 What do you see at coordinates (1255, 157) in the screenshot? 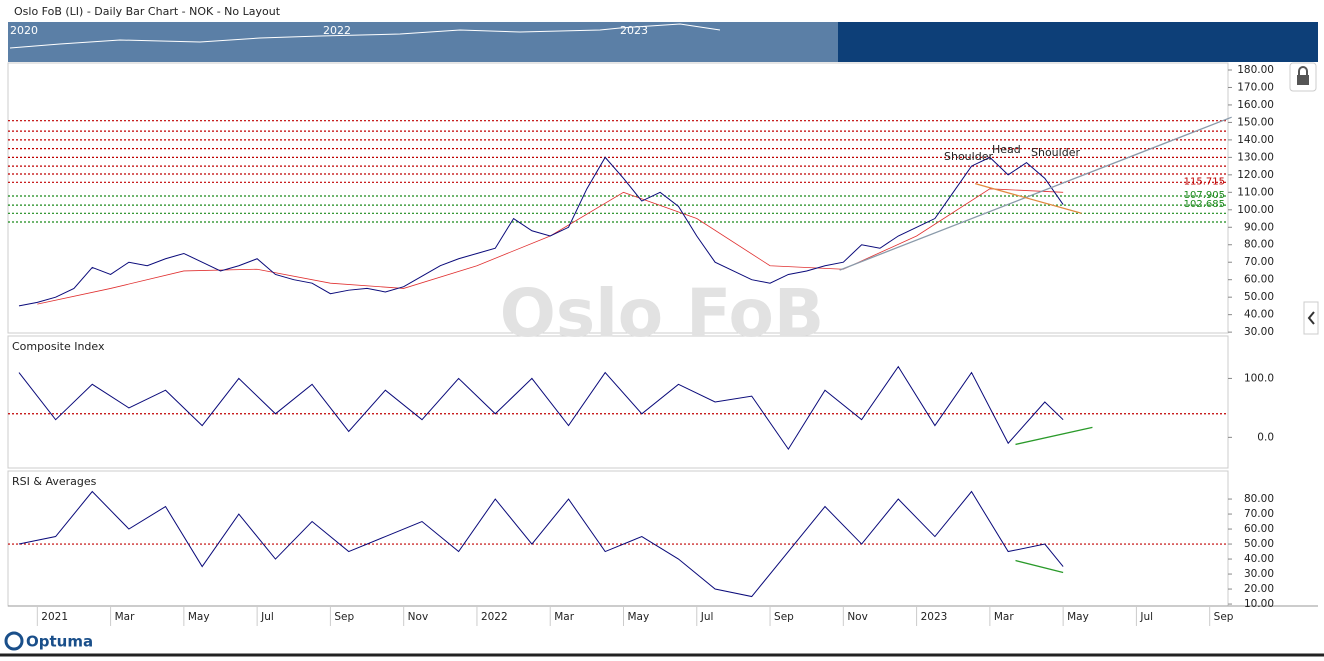
I see `y-tick-label: 130.00` at bounding box center [1255, 157].